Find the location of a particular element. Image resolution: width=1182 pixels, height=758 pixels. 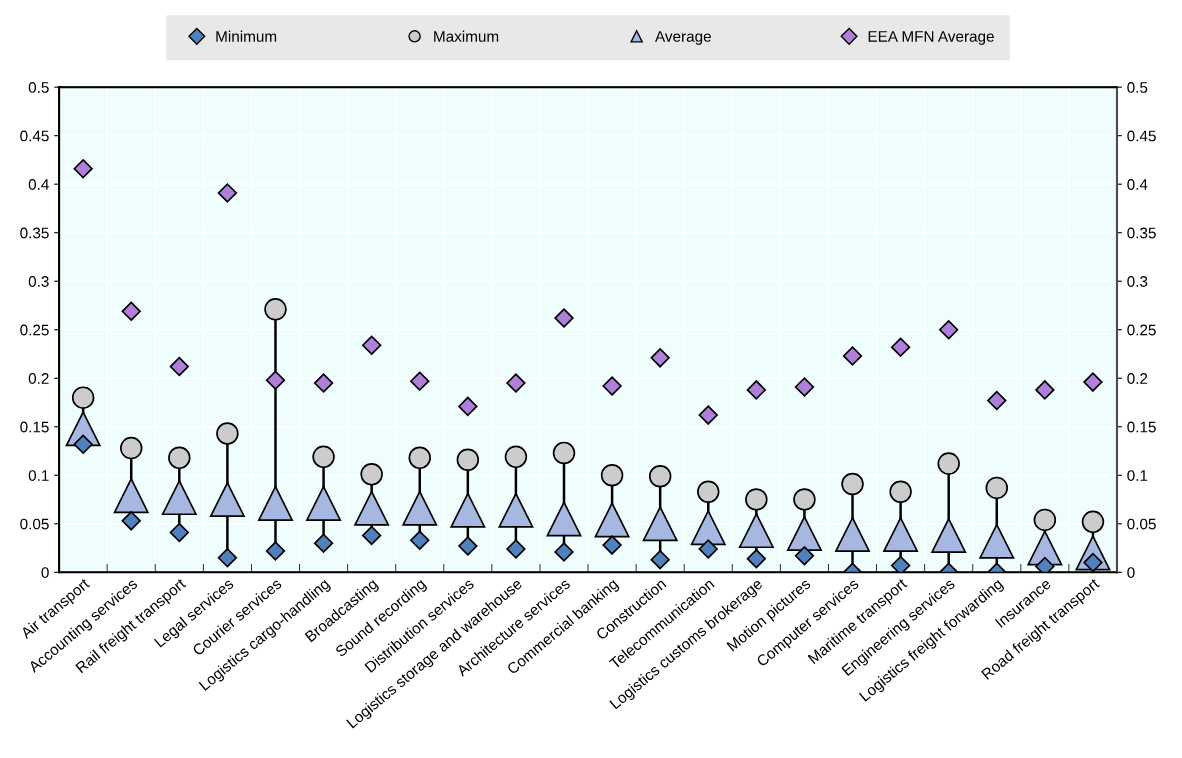

y2-tick-label: 0.5 is located at coordinates (1137, 87).